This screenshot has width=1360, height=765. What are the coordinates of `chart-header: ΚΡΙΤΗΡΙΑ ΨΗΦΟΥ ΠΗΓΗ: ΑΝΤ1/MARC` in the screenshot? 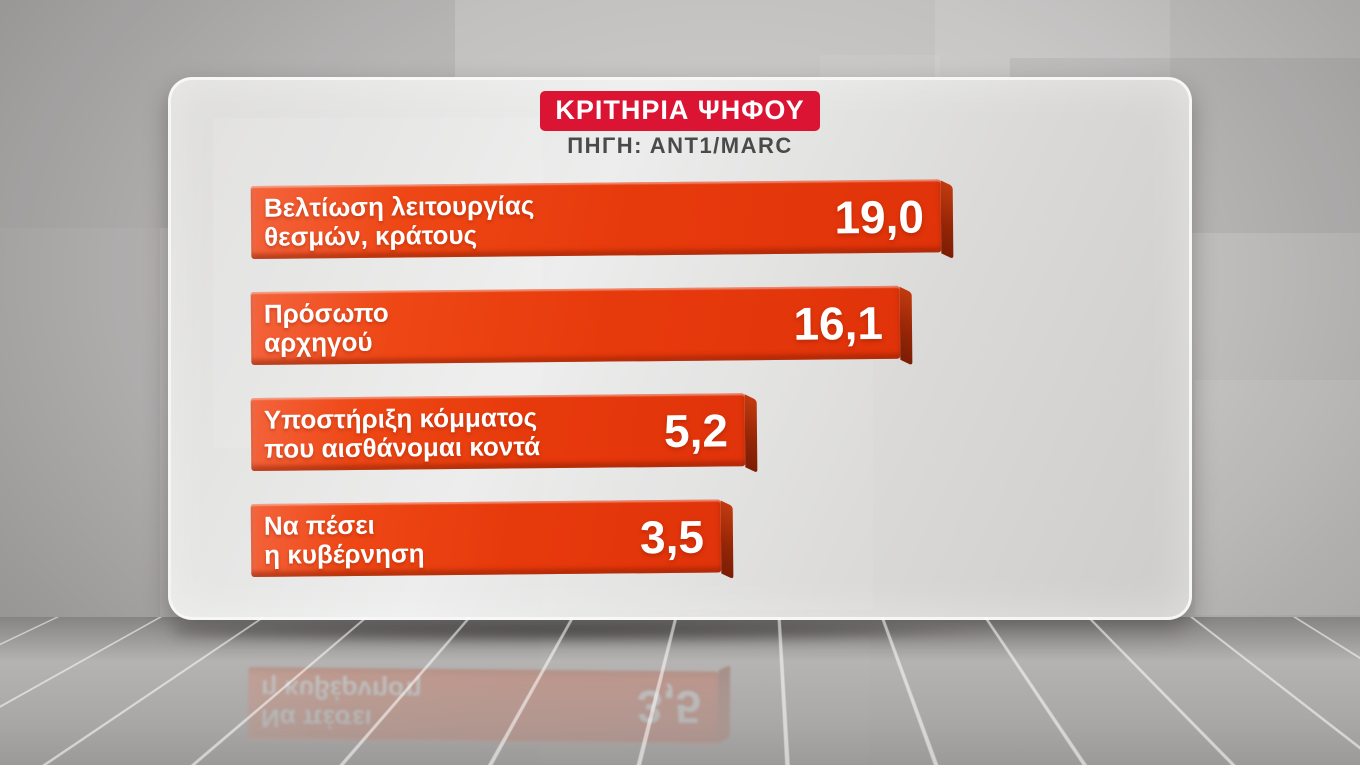 It's located at (680, 125).